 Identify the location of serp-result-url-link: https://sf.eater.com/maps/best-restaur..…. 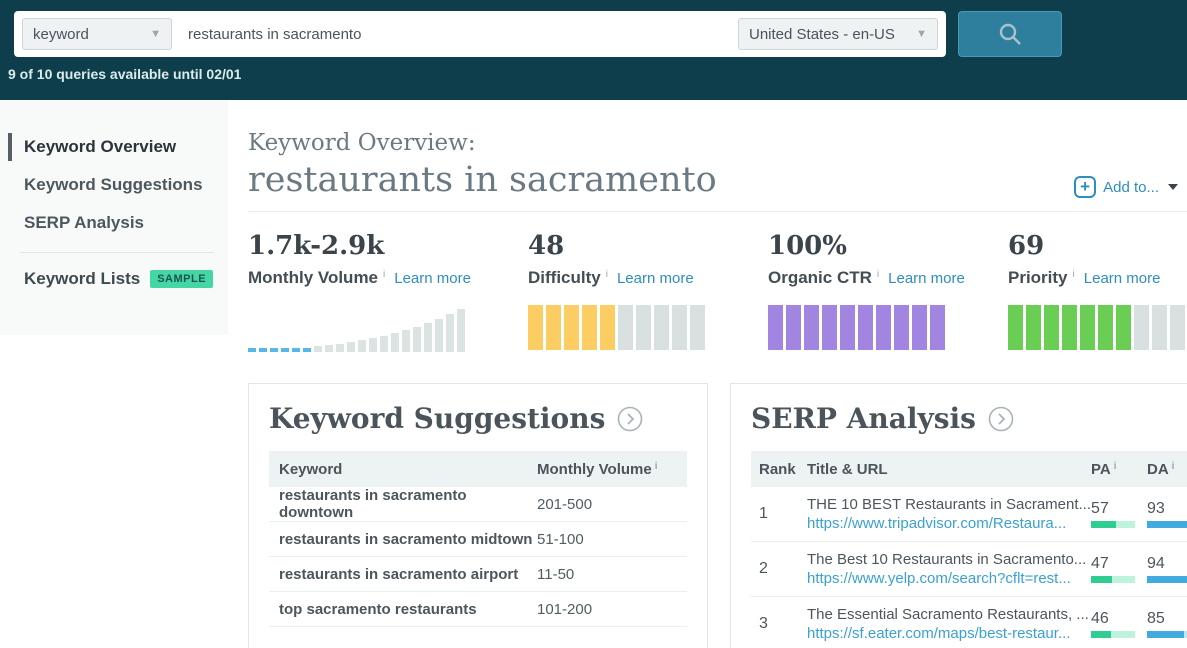
(939, 633).